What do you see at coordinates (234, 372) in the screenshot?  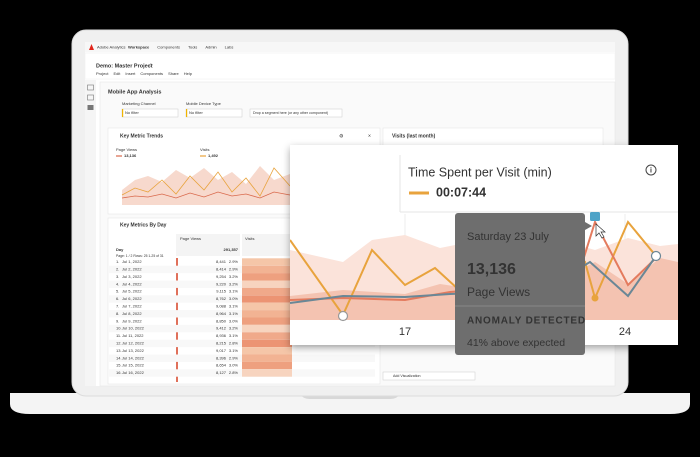 I see `row-percent: 2.8%` at bounding box center [234, 372].